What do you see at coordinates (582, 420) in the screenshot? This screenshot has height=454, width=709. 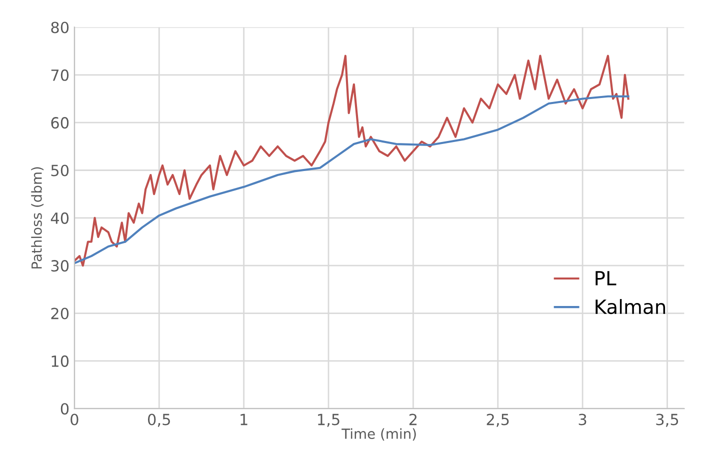 I see `x-tick-label: 3` at bounding box center [582, 420].